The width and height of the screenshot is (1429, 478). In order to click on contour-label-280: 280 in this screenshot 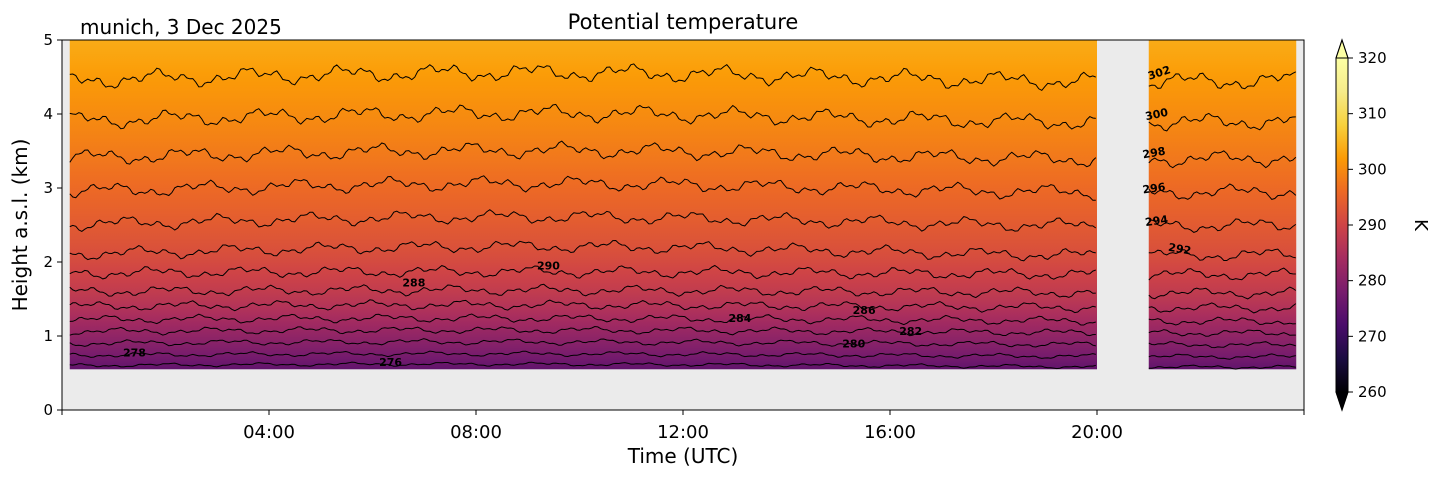, I will do `click(853, 343)`.